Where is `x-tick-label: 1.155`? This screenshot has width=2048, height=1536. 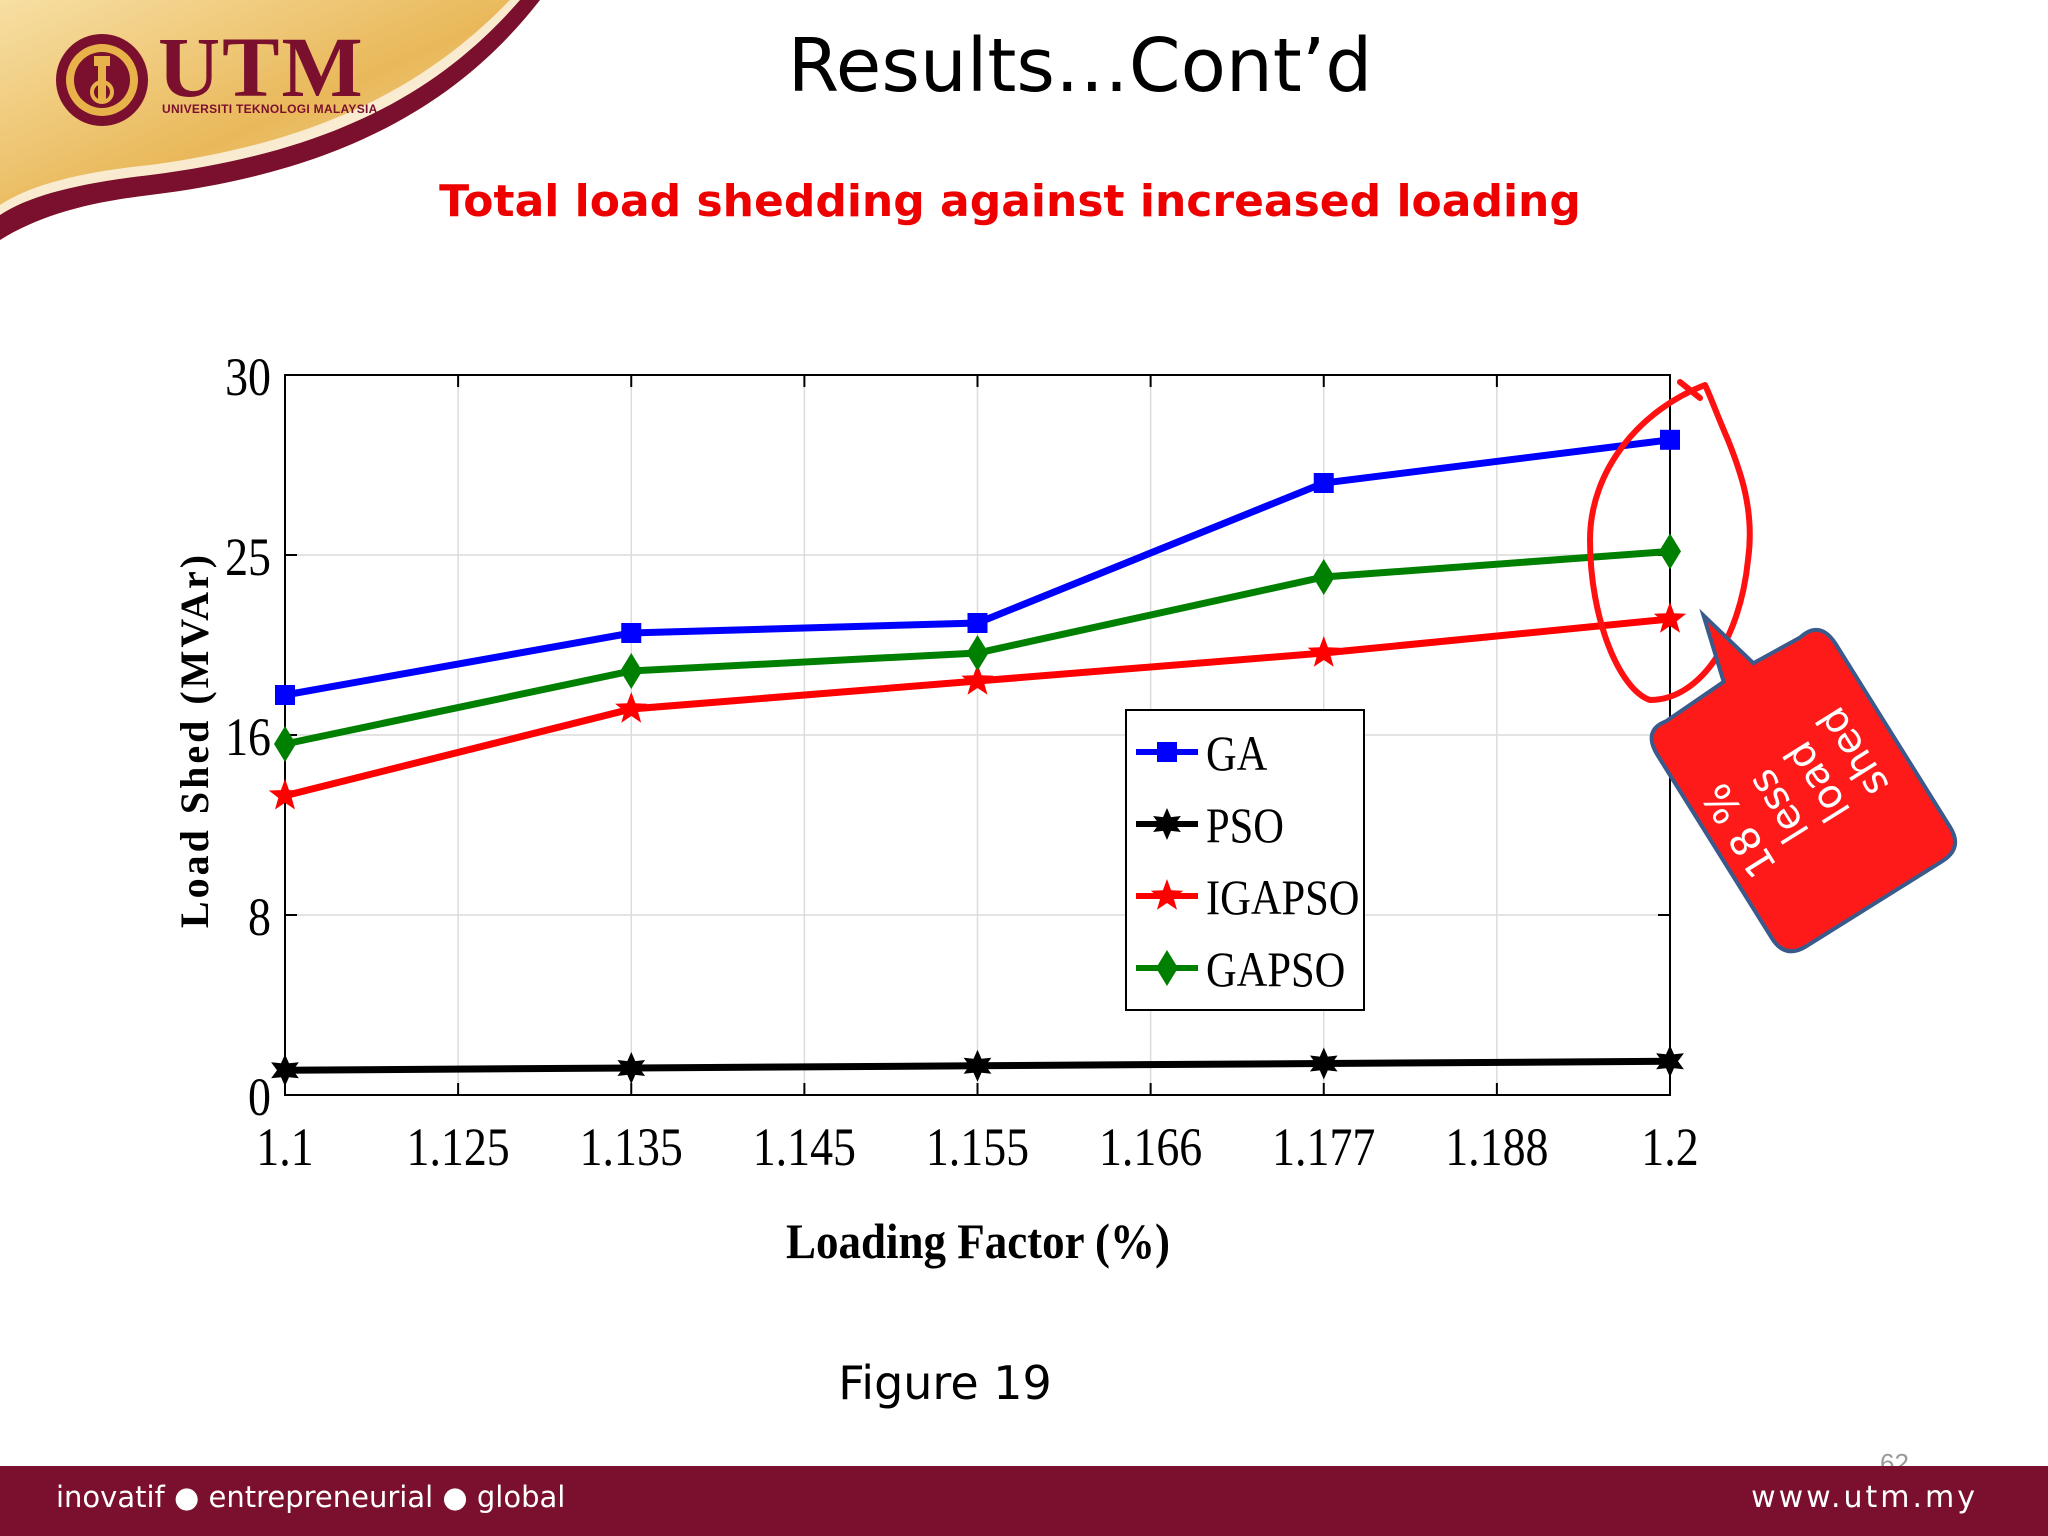
x-tick-label: 1.155 is located at coordinates (977, 1147).